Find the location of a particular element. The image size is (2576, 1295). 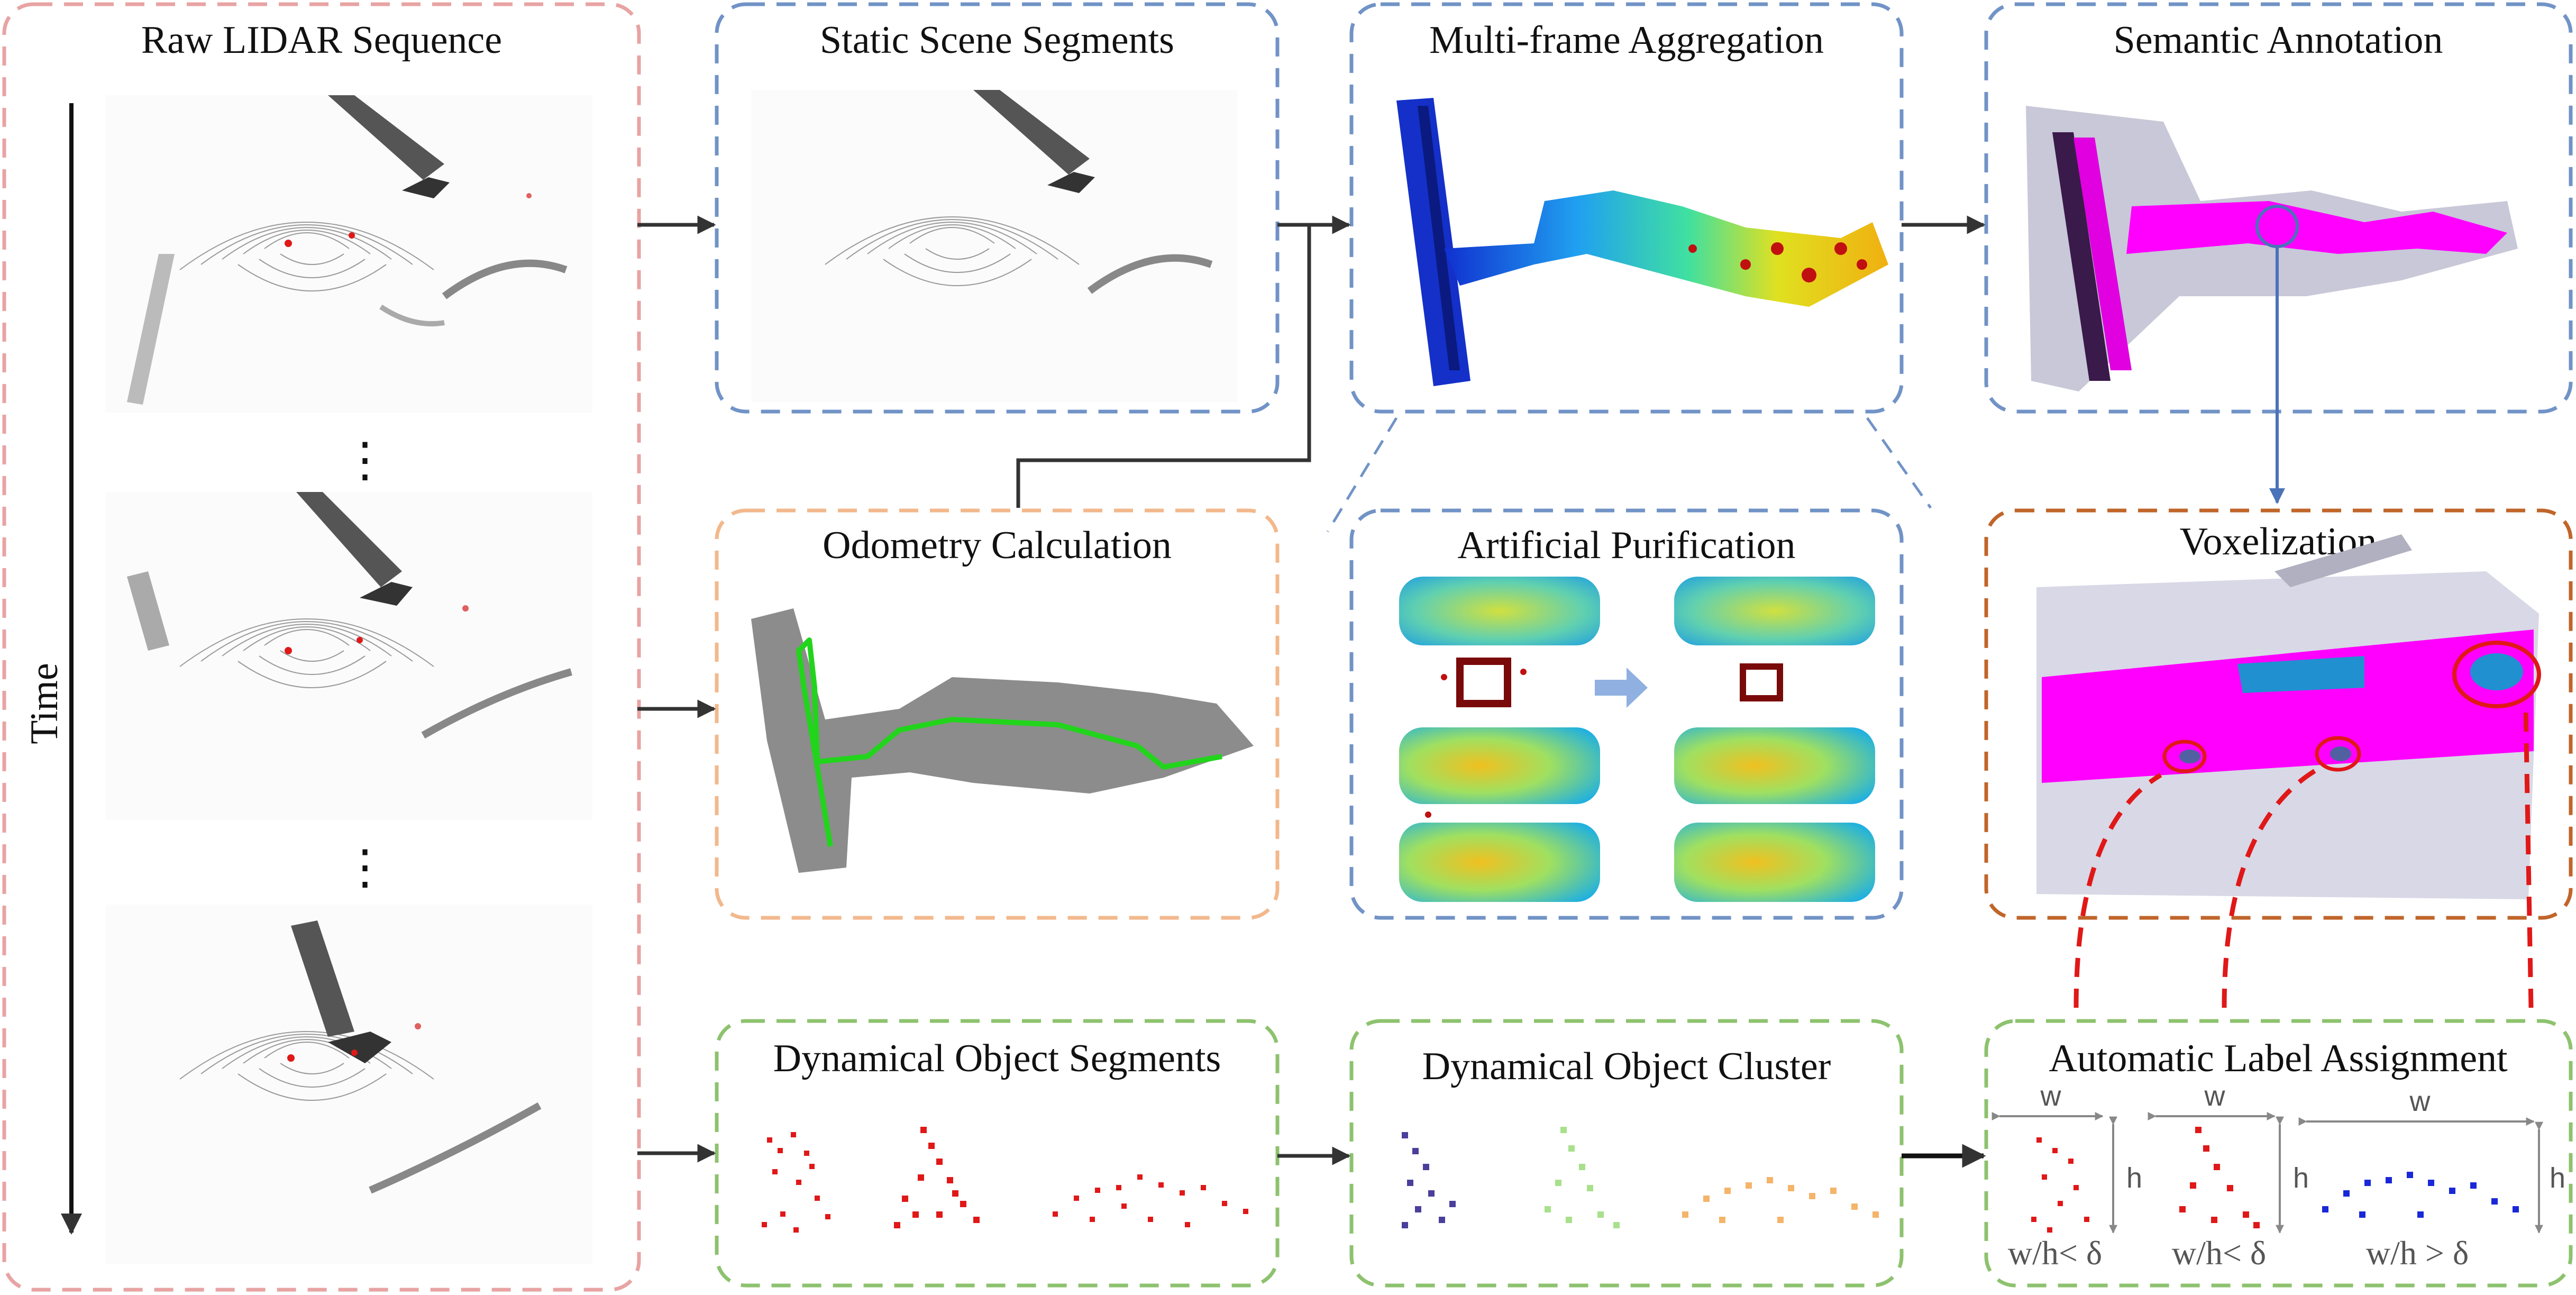

width-label-1: w is located at coordinates (2051, 1096).